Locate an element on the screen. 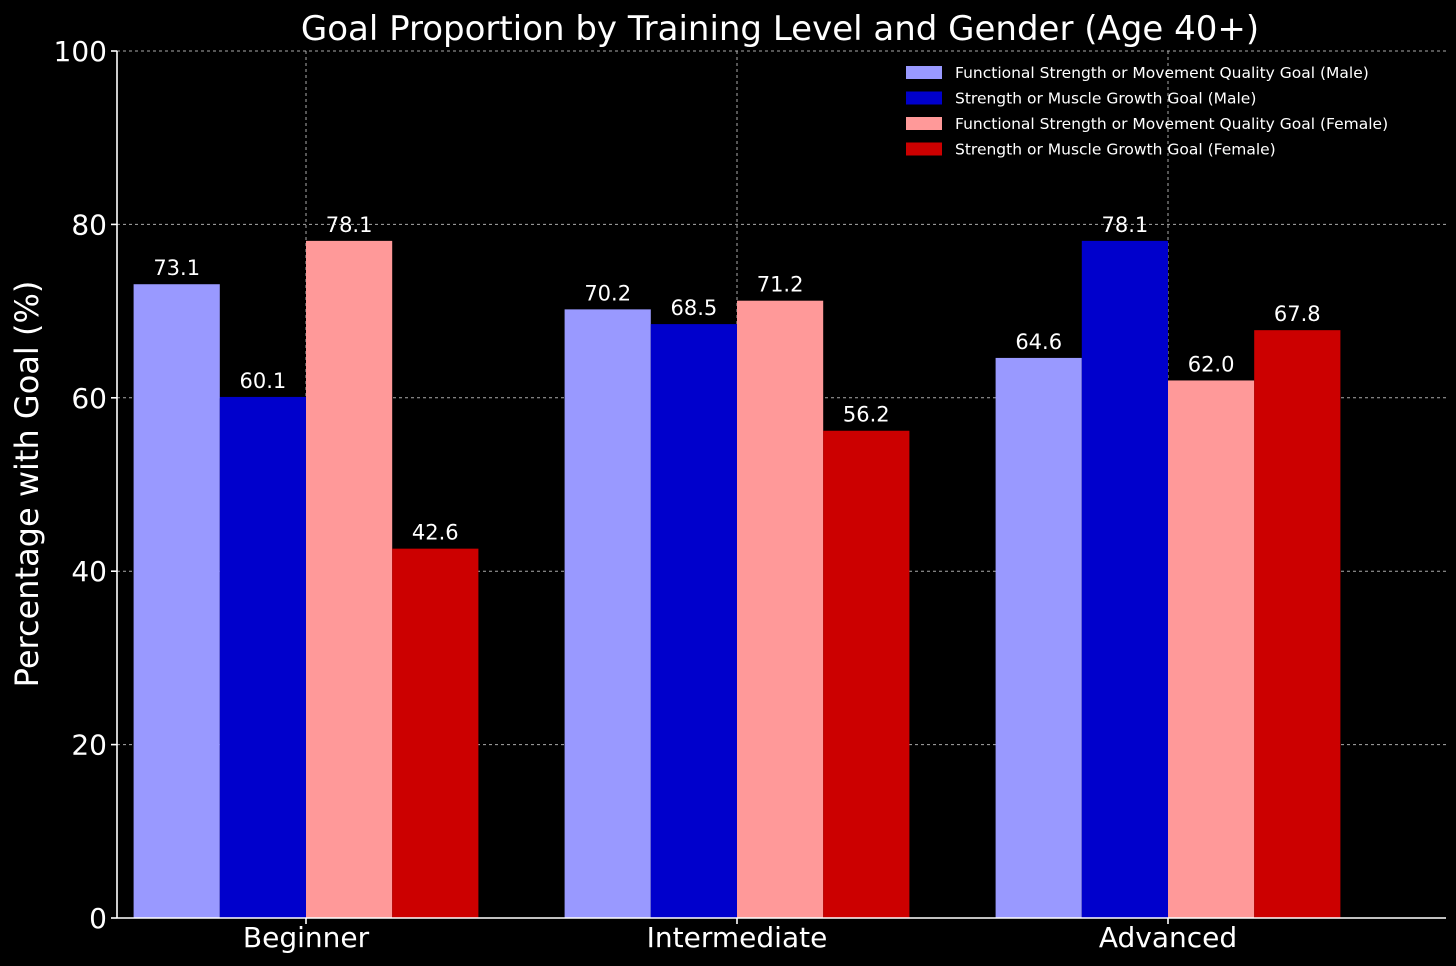 The image size is (1456, 966). bar-value-label: 70.2 is located at coordinates (607, 293).